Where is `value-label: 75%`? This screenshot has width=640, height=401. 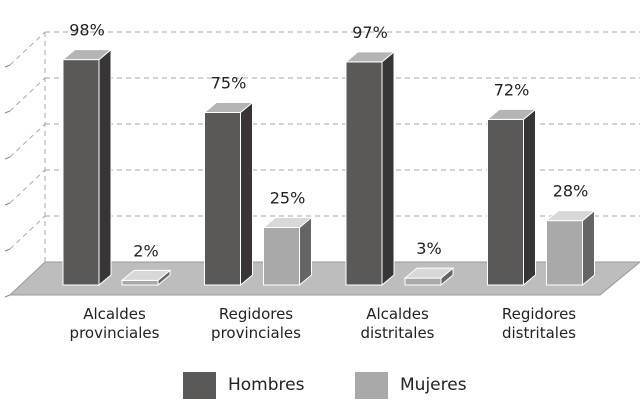 value-label: 75% is located at coordinates (229, 83).